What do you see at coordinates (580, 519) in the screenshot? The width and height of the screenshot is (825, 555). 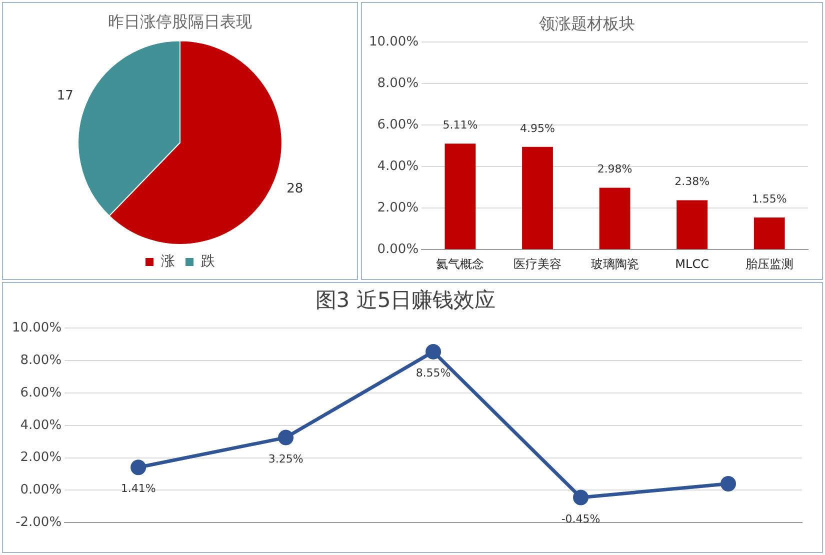 I see `data-label: -0.45%` at bounding box center [580, 519].